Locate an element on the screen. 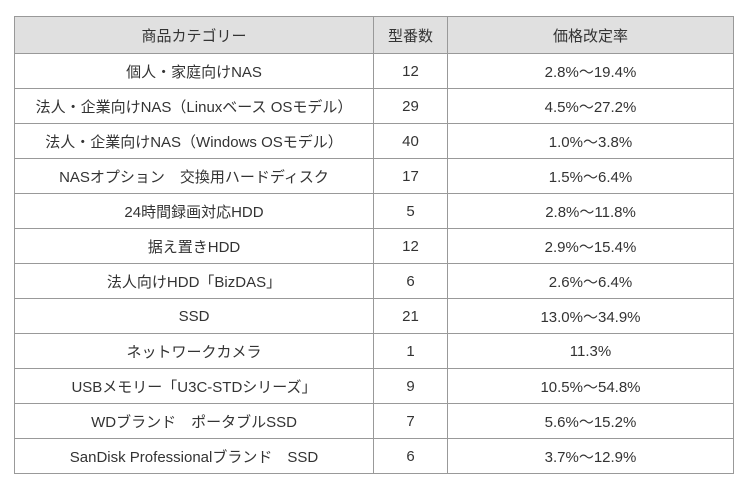 This screenshot has width=743, height=485. cell-price-revision-rate: 1.0%～3.8% is located at coordinates (590, 141).